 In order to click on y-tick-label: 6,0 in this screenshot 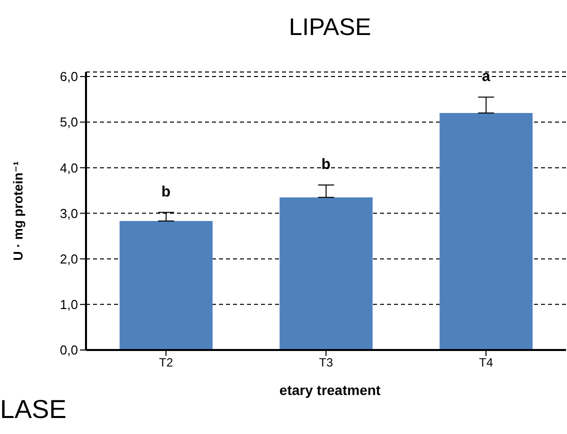, I will do `click(69, 76)`.